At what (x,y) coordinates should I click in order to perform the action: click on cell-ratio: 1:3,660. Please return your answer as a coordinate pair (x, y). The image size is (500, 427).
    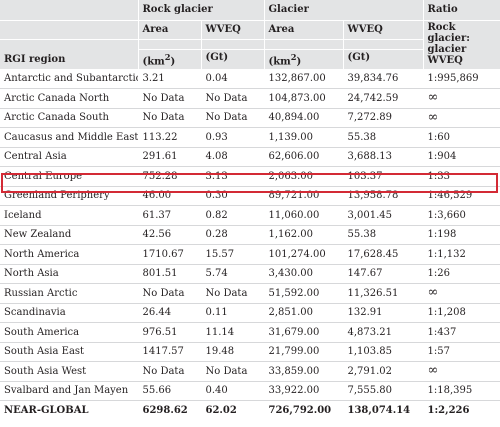
    Looking at the image, I should click on (461, 215).